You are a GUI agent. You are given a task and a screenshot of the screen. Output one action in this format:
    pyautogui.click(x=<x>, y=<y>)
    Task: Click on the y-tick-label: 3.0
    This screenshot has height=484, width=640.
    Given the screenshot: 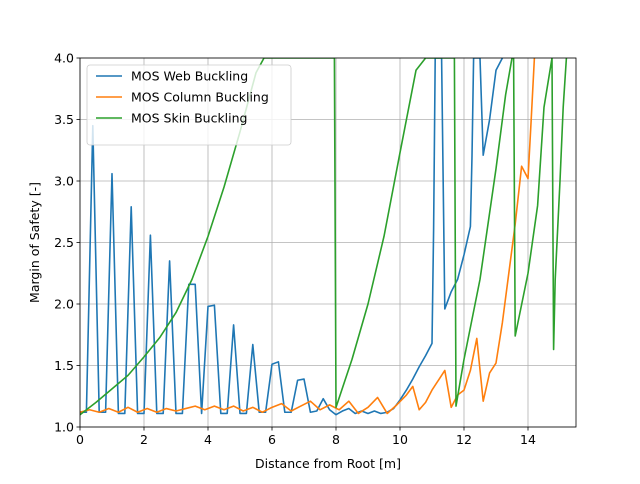 What is the action you would take?
    pyautogui.click(x=64, y=181)
    